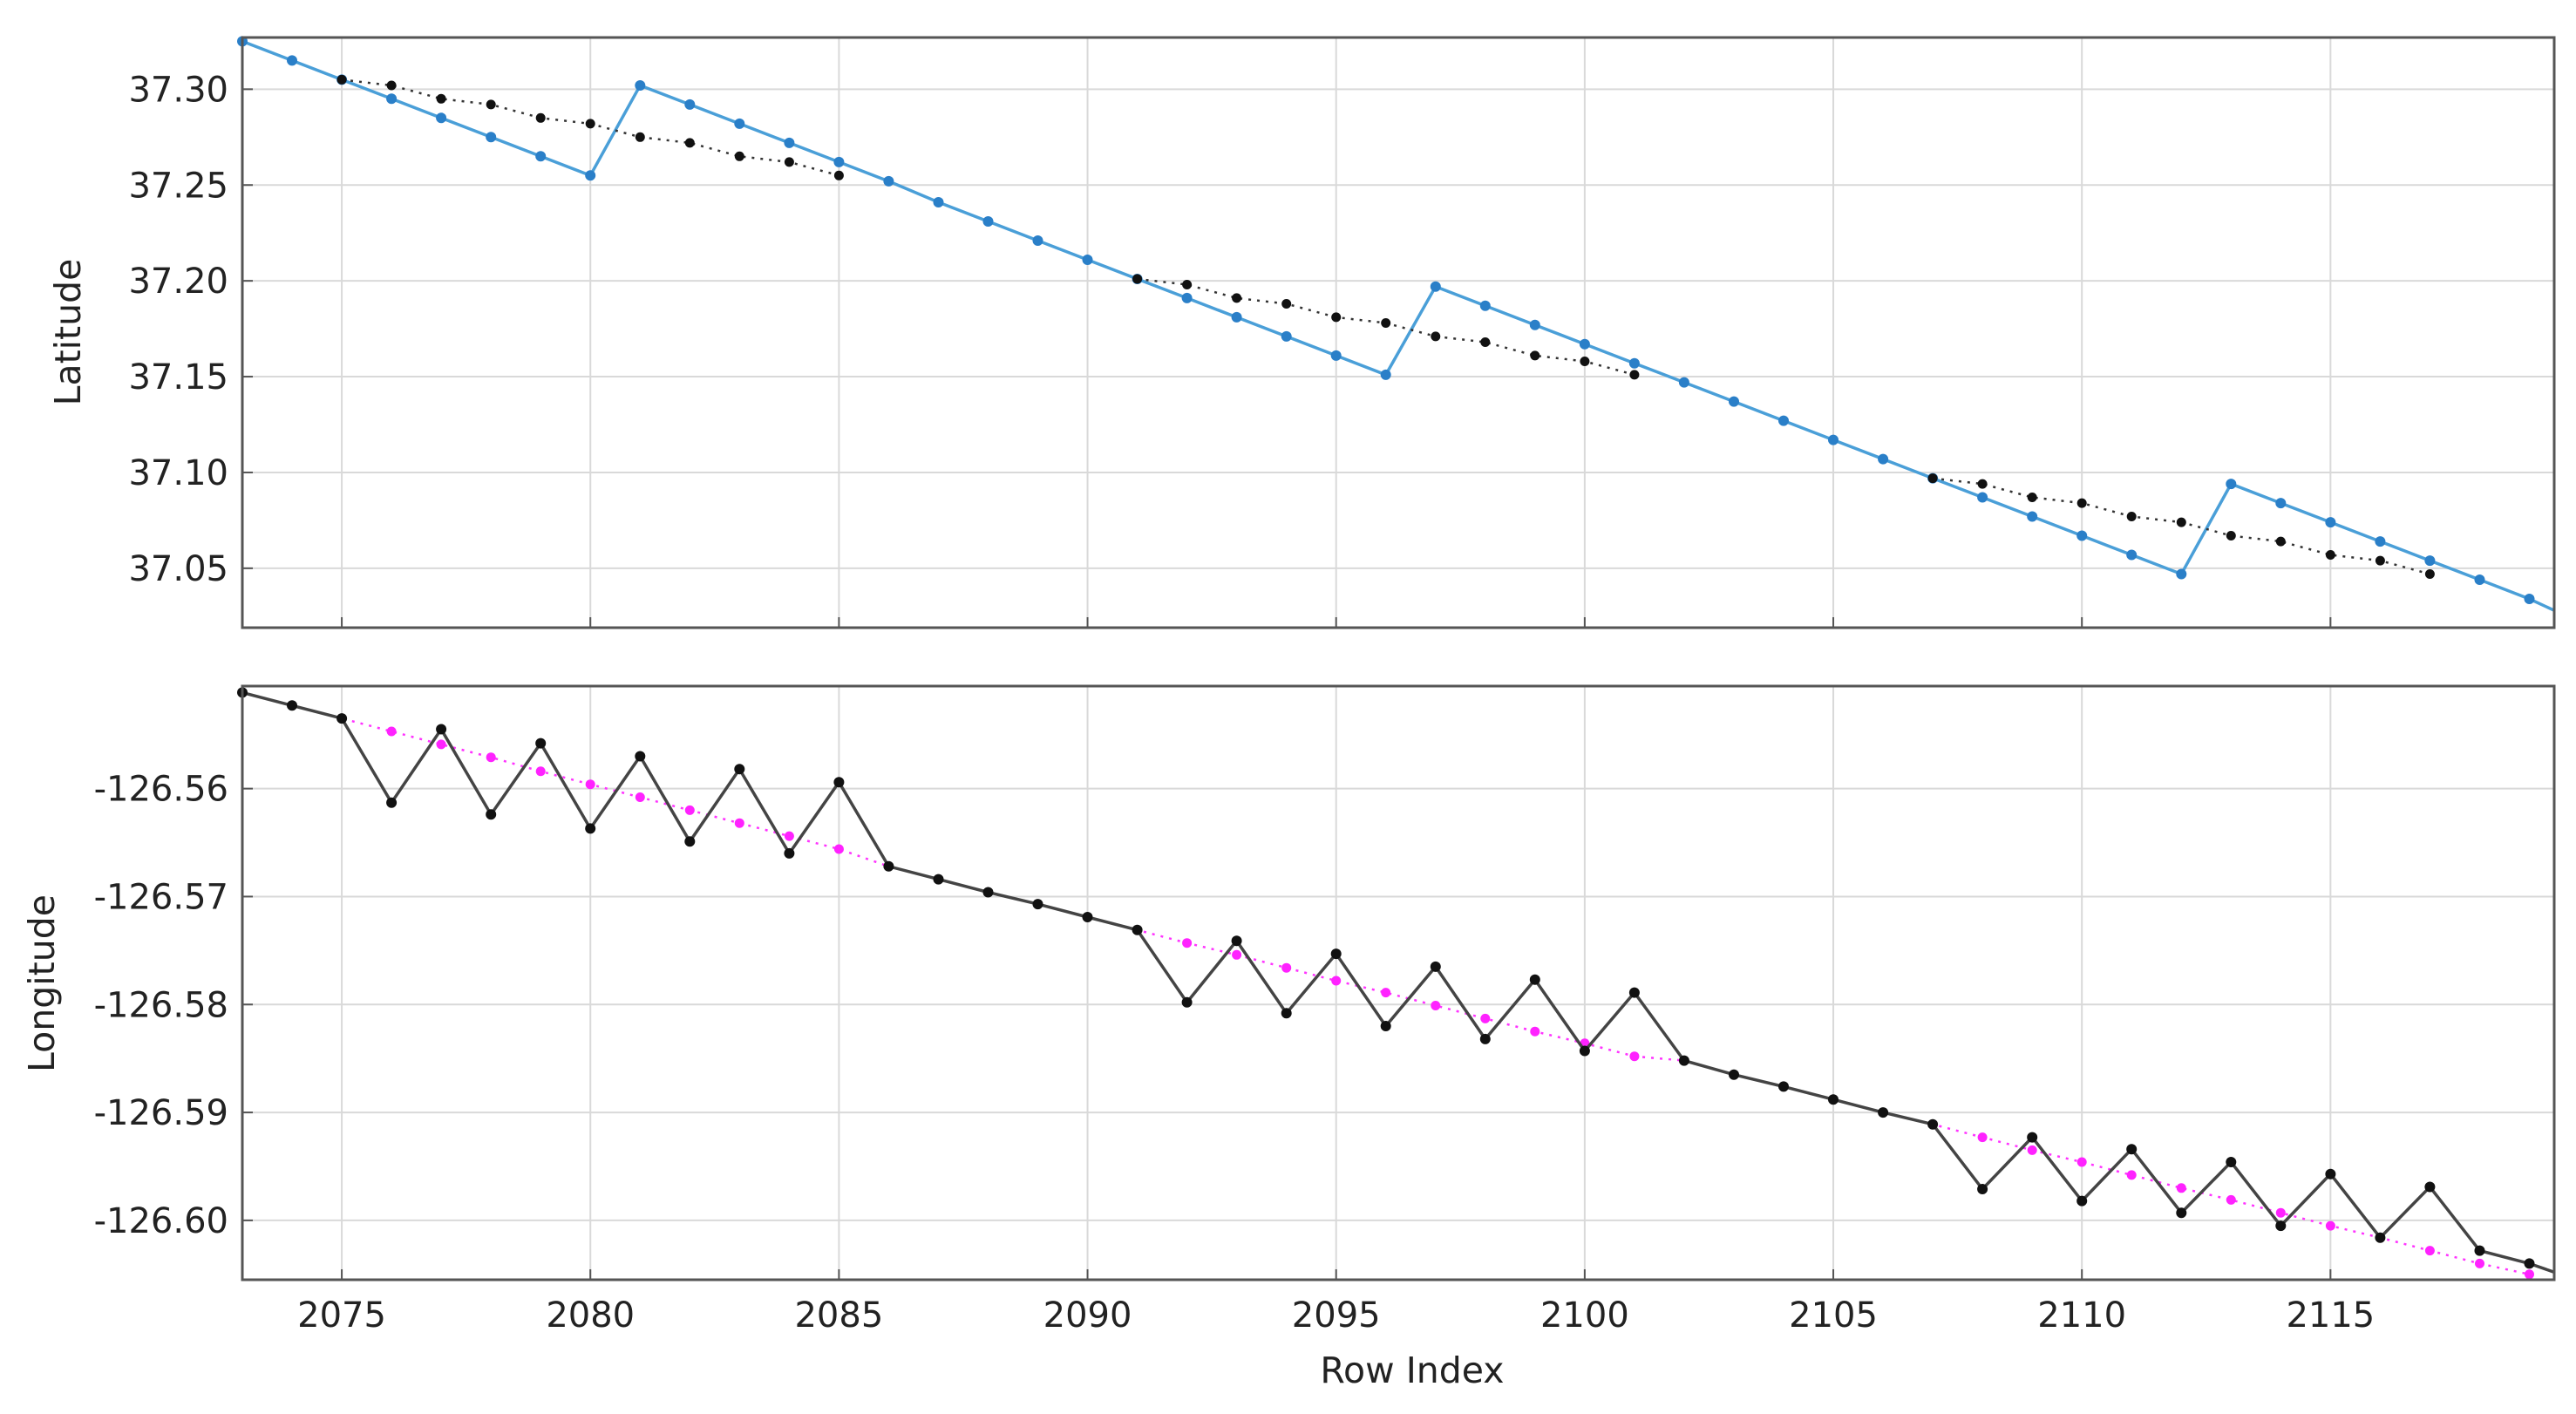 The image size is (2576, 1414). I want to click on x-tick-label: 2080, so click(590, 1315).